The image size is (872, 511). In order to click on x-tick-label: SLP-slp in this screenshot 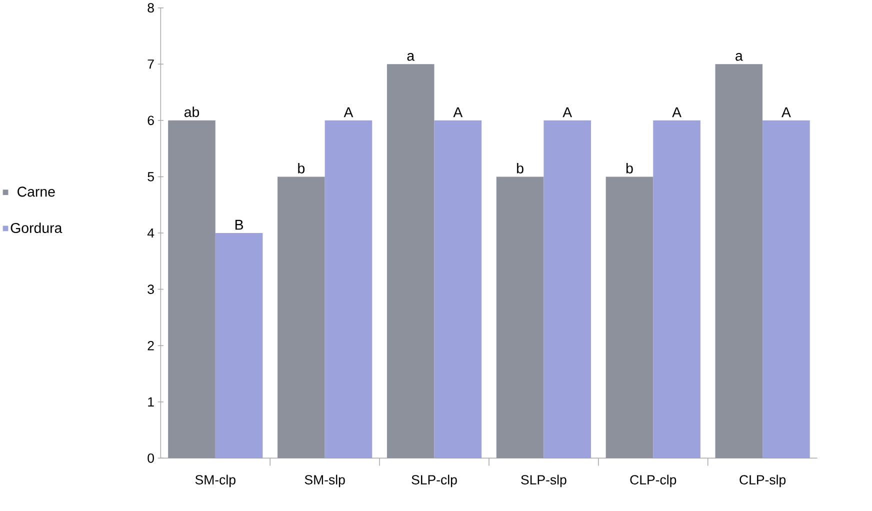, I will do `click(543, 481)`.